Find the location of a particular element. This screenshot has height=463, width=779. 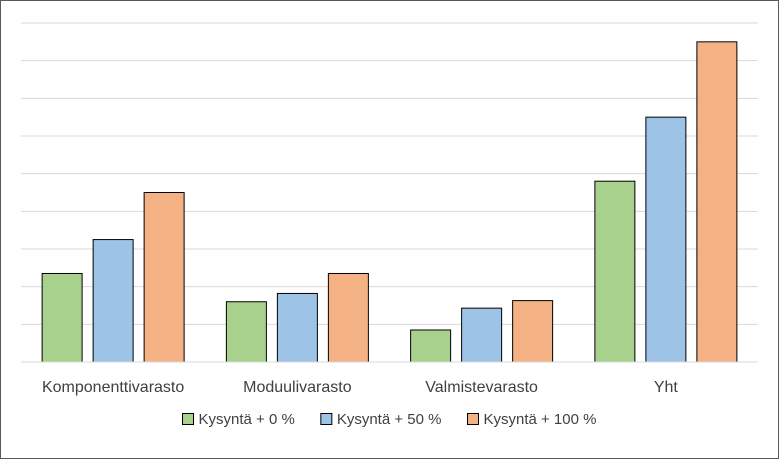

x-tick-label: Valmistevarasto is located at coordinates (481, 387).